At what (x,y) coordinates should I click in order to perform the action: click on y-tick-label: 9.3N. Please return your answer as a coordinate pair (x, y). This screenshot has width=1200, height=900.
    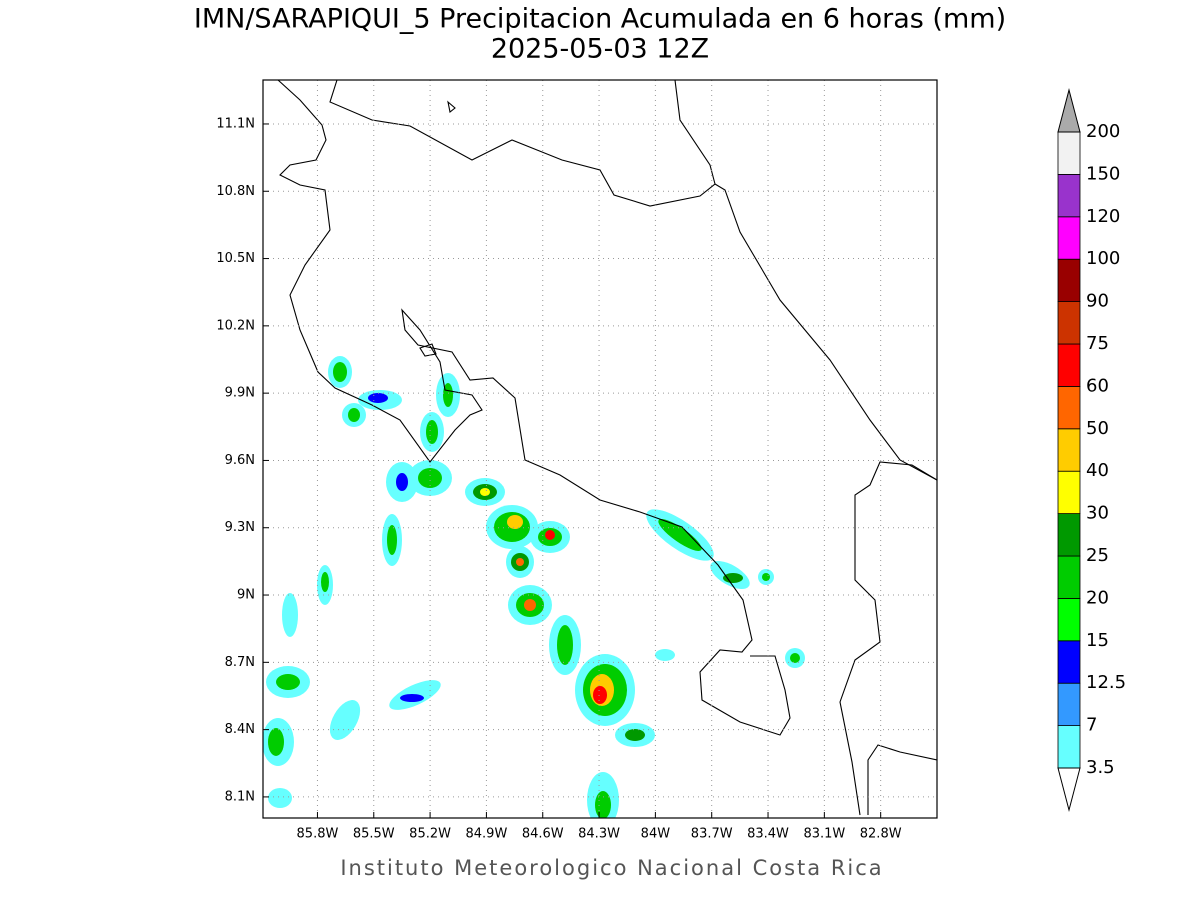
    Looking at the image, I should click on (240, 527).